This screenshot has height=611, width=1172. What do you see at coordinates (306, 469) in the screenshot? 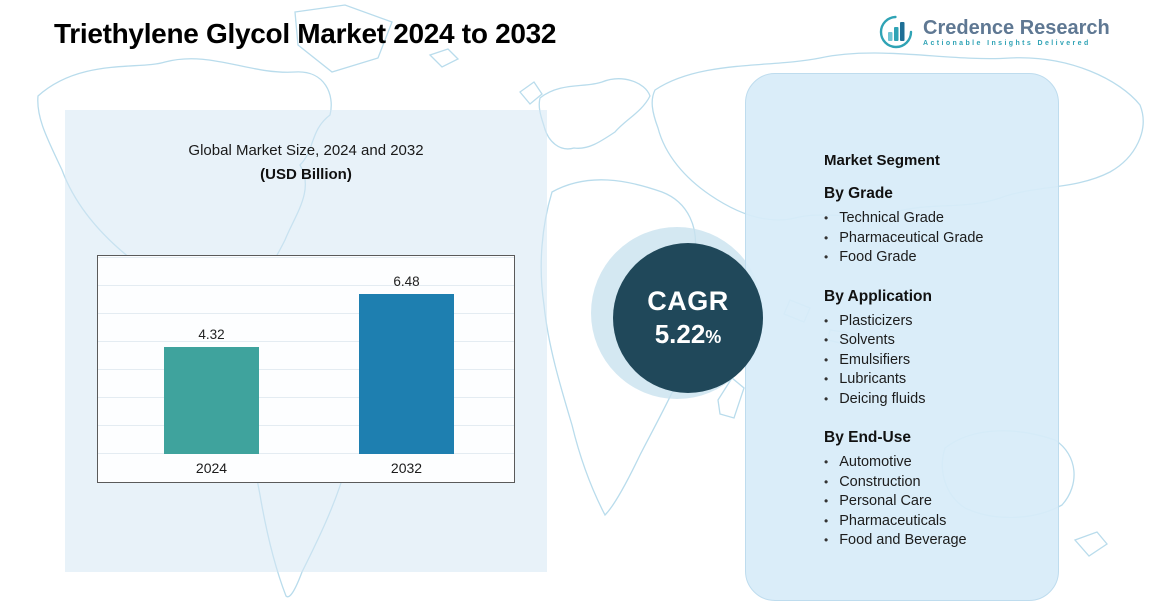
I see `x-axis-labels: 2024 2032` at bounding box center [306, 469].